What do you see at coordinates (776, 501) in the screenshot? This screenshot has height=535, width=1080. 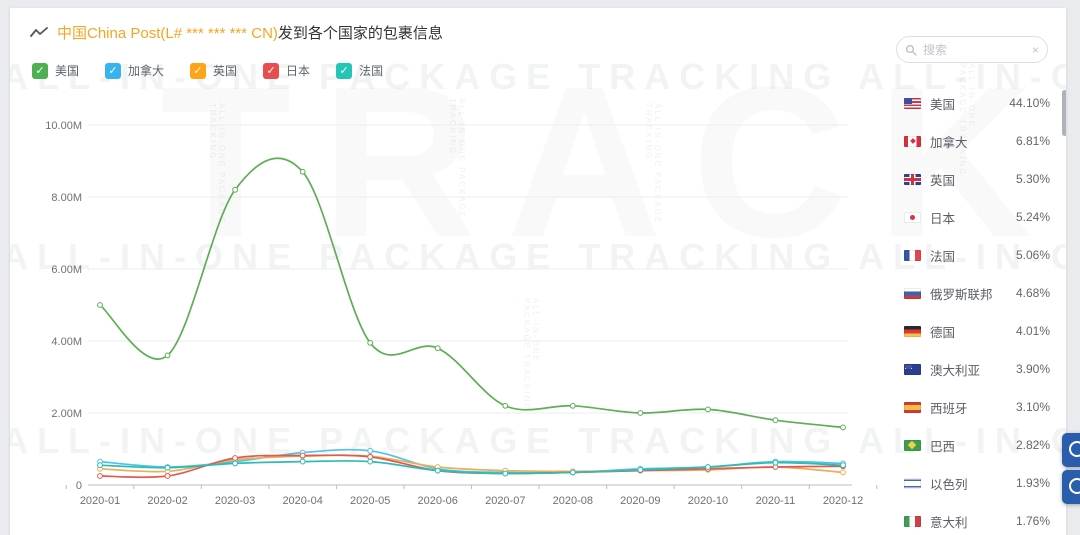 I see `svg-text: 2020-11` at bounding box center [776, 501].